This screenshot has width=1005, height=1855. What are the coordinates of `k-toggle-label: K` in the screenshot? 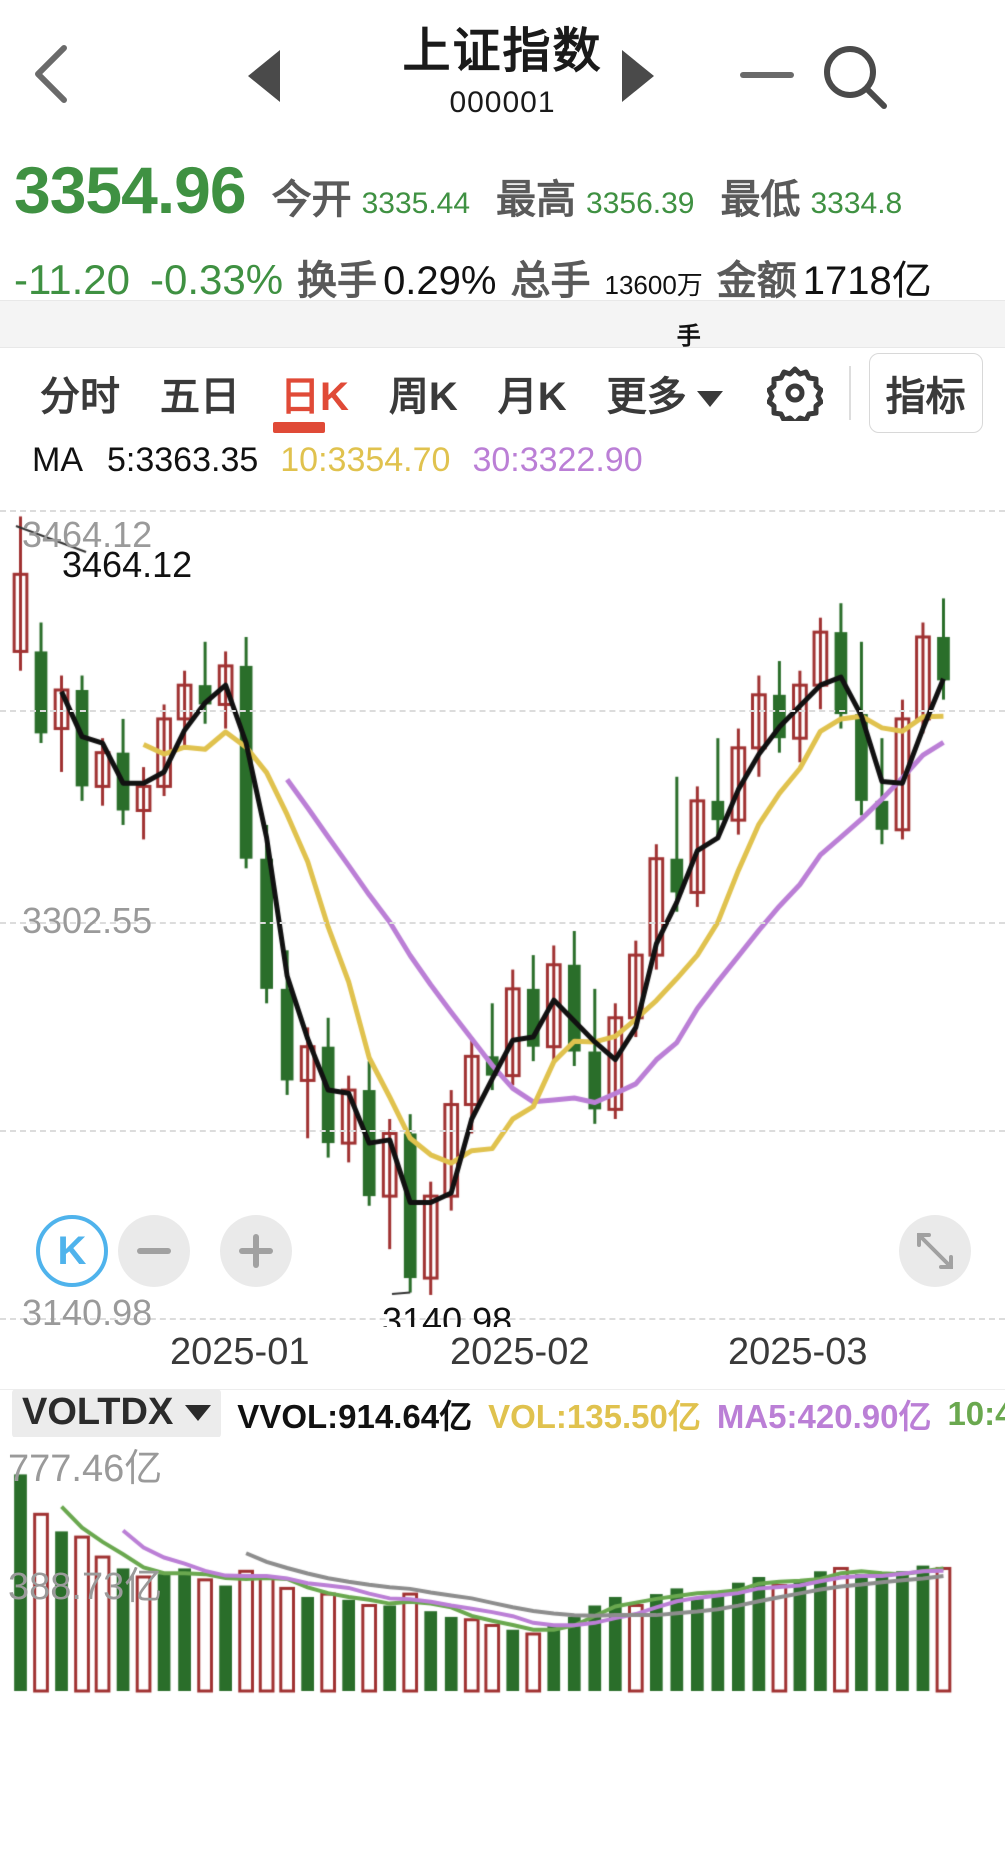 It's located at (72, 1250).